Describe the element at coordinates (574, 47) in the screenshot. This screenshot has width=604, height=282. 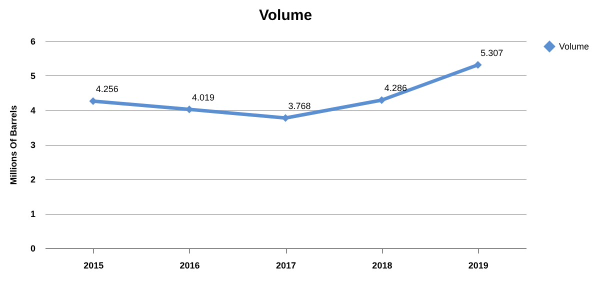
I see `legend-label: Volume` at that location.